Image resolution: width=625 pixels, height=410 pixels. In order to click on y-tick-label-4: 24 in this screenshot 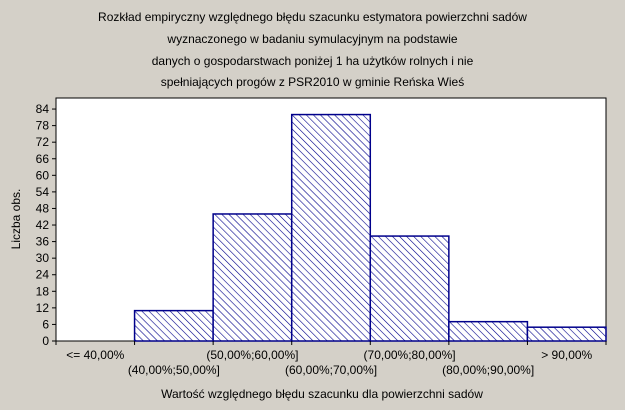, I will do `click(43, 275)`.